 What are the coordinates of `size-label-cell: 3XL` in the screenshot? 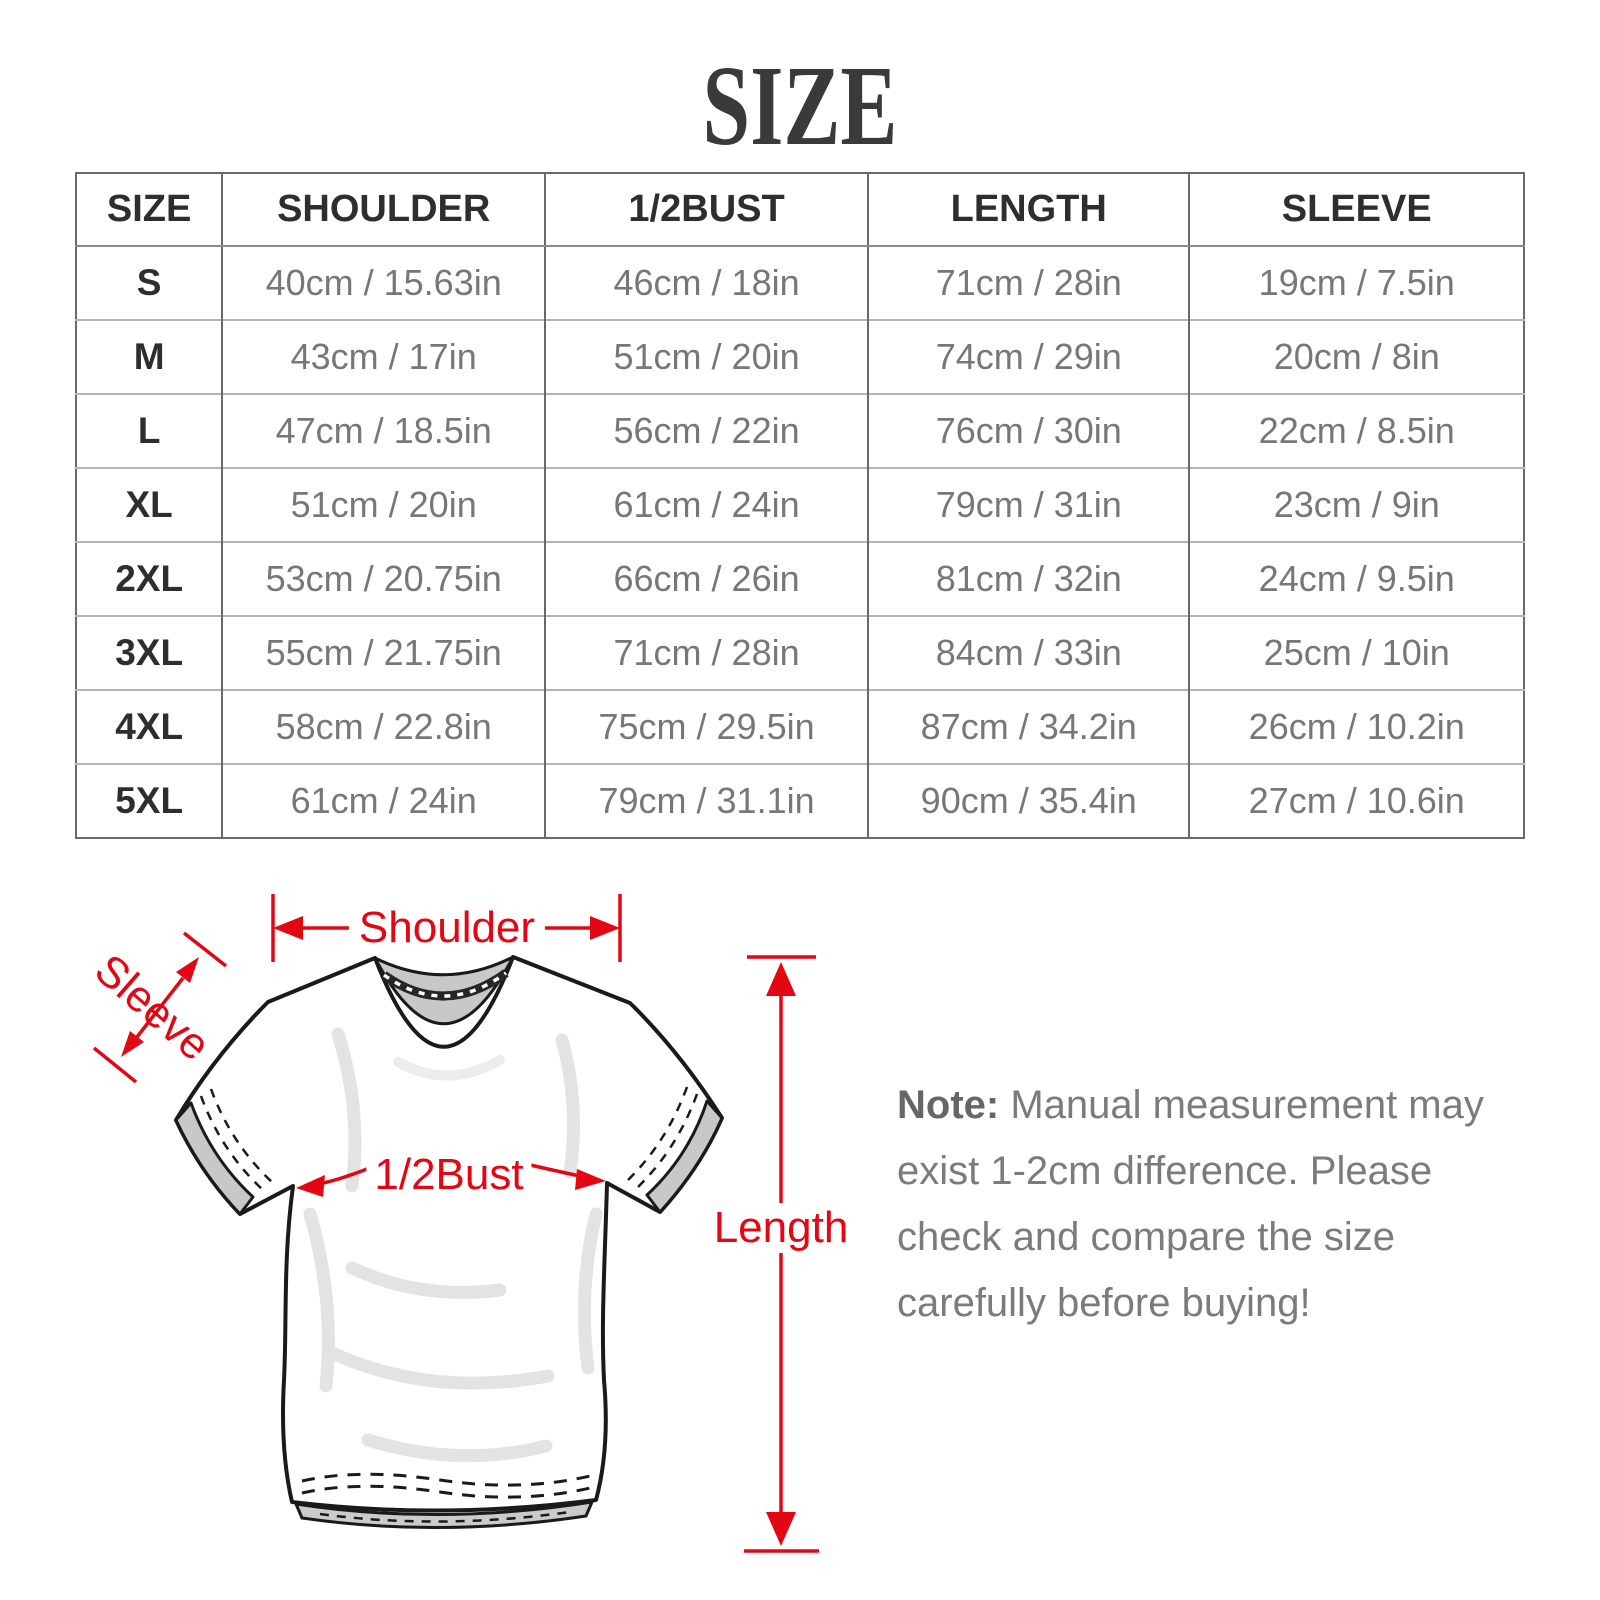 It's located at (149, 652).